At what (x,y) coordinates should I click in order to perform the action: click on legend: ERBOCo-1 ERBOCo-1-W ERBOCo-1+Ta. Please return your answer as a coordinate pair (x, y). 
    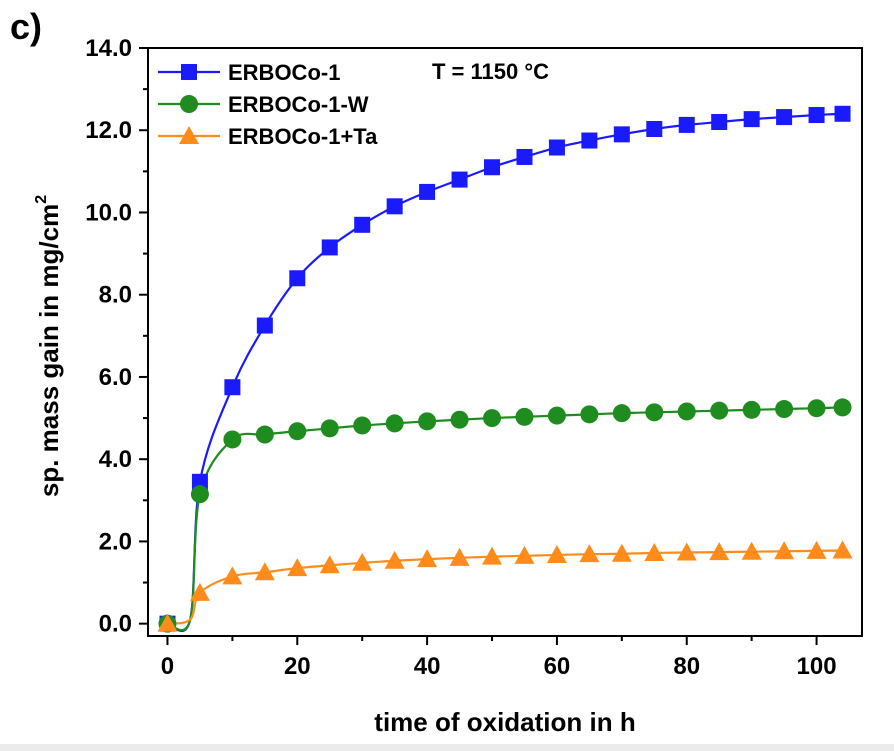
    Looking at the image, I should click on (268, 104).